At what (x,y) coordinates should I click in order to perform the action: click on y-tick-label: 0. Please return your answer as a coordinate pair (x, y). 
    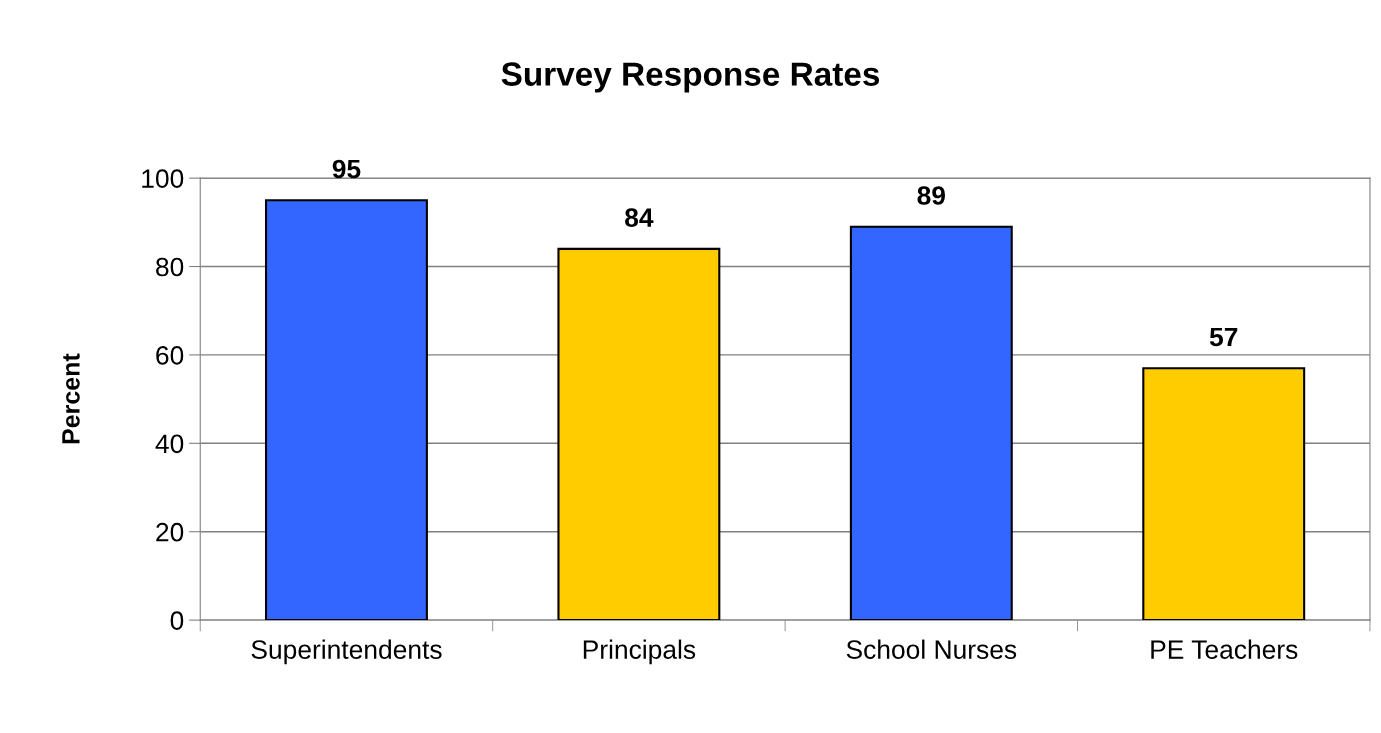
    Looking at the image, I should click on (177, 620).